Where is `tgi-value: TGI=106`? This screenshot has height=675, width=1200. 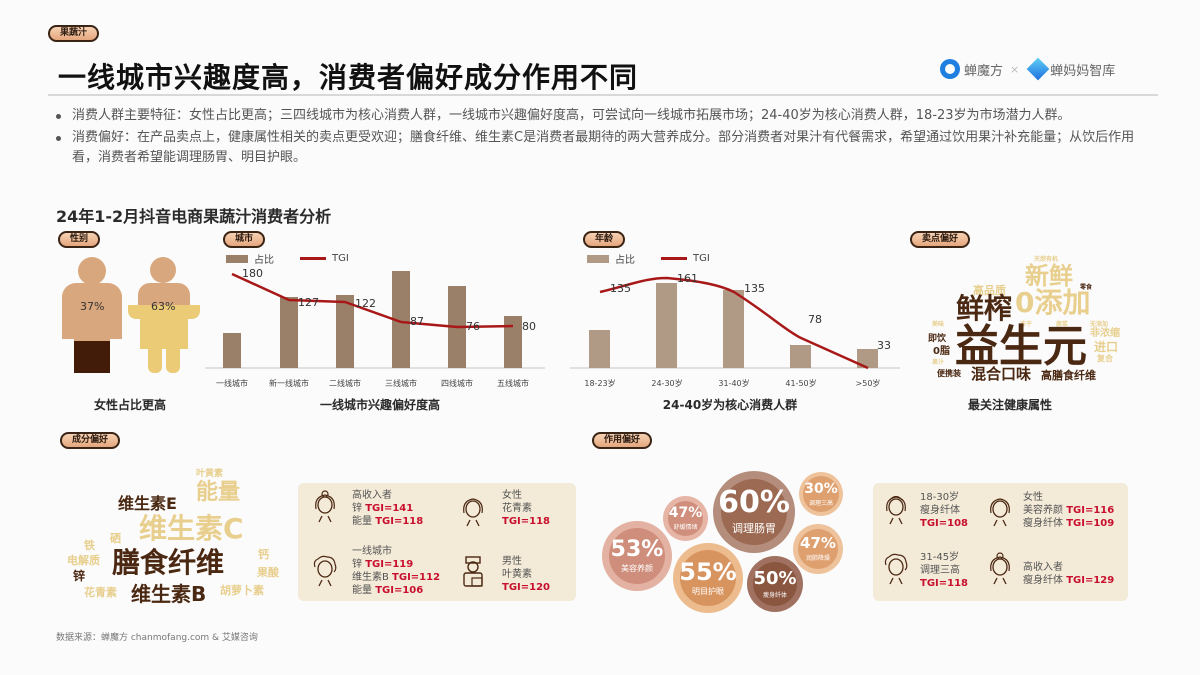
tgi-value: TGI=106 is located at coordinates (399, 590).